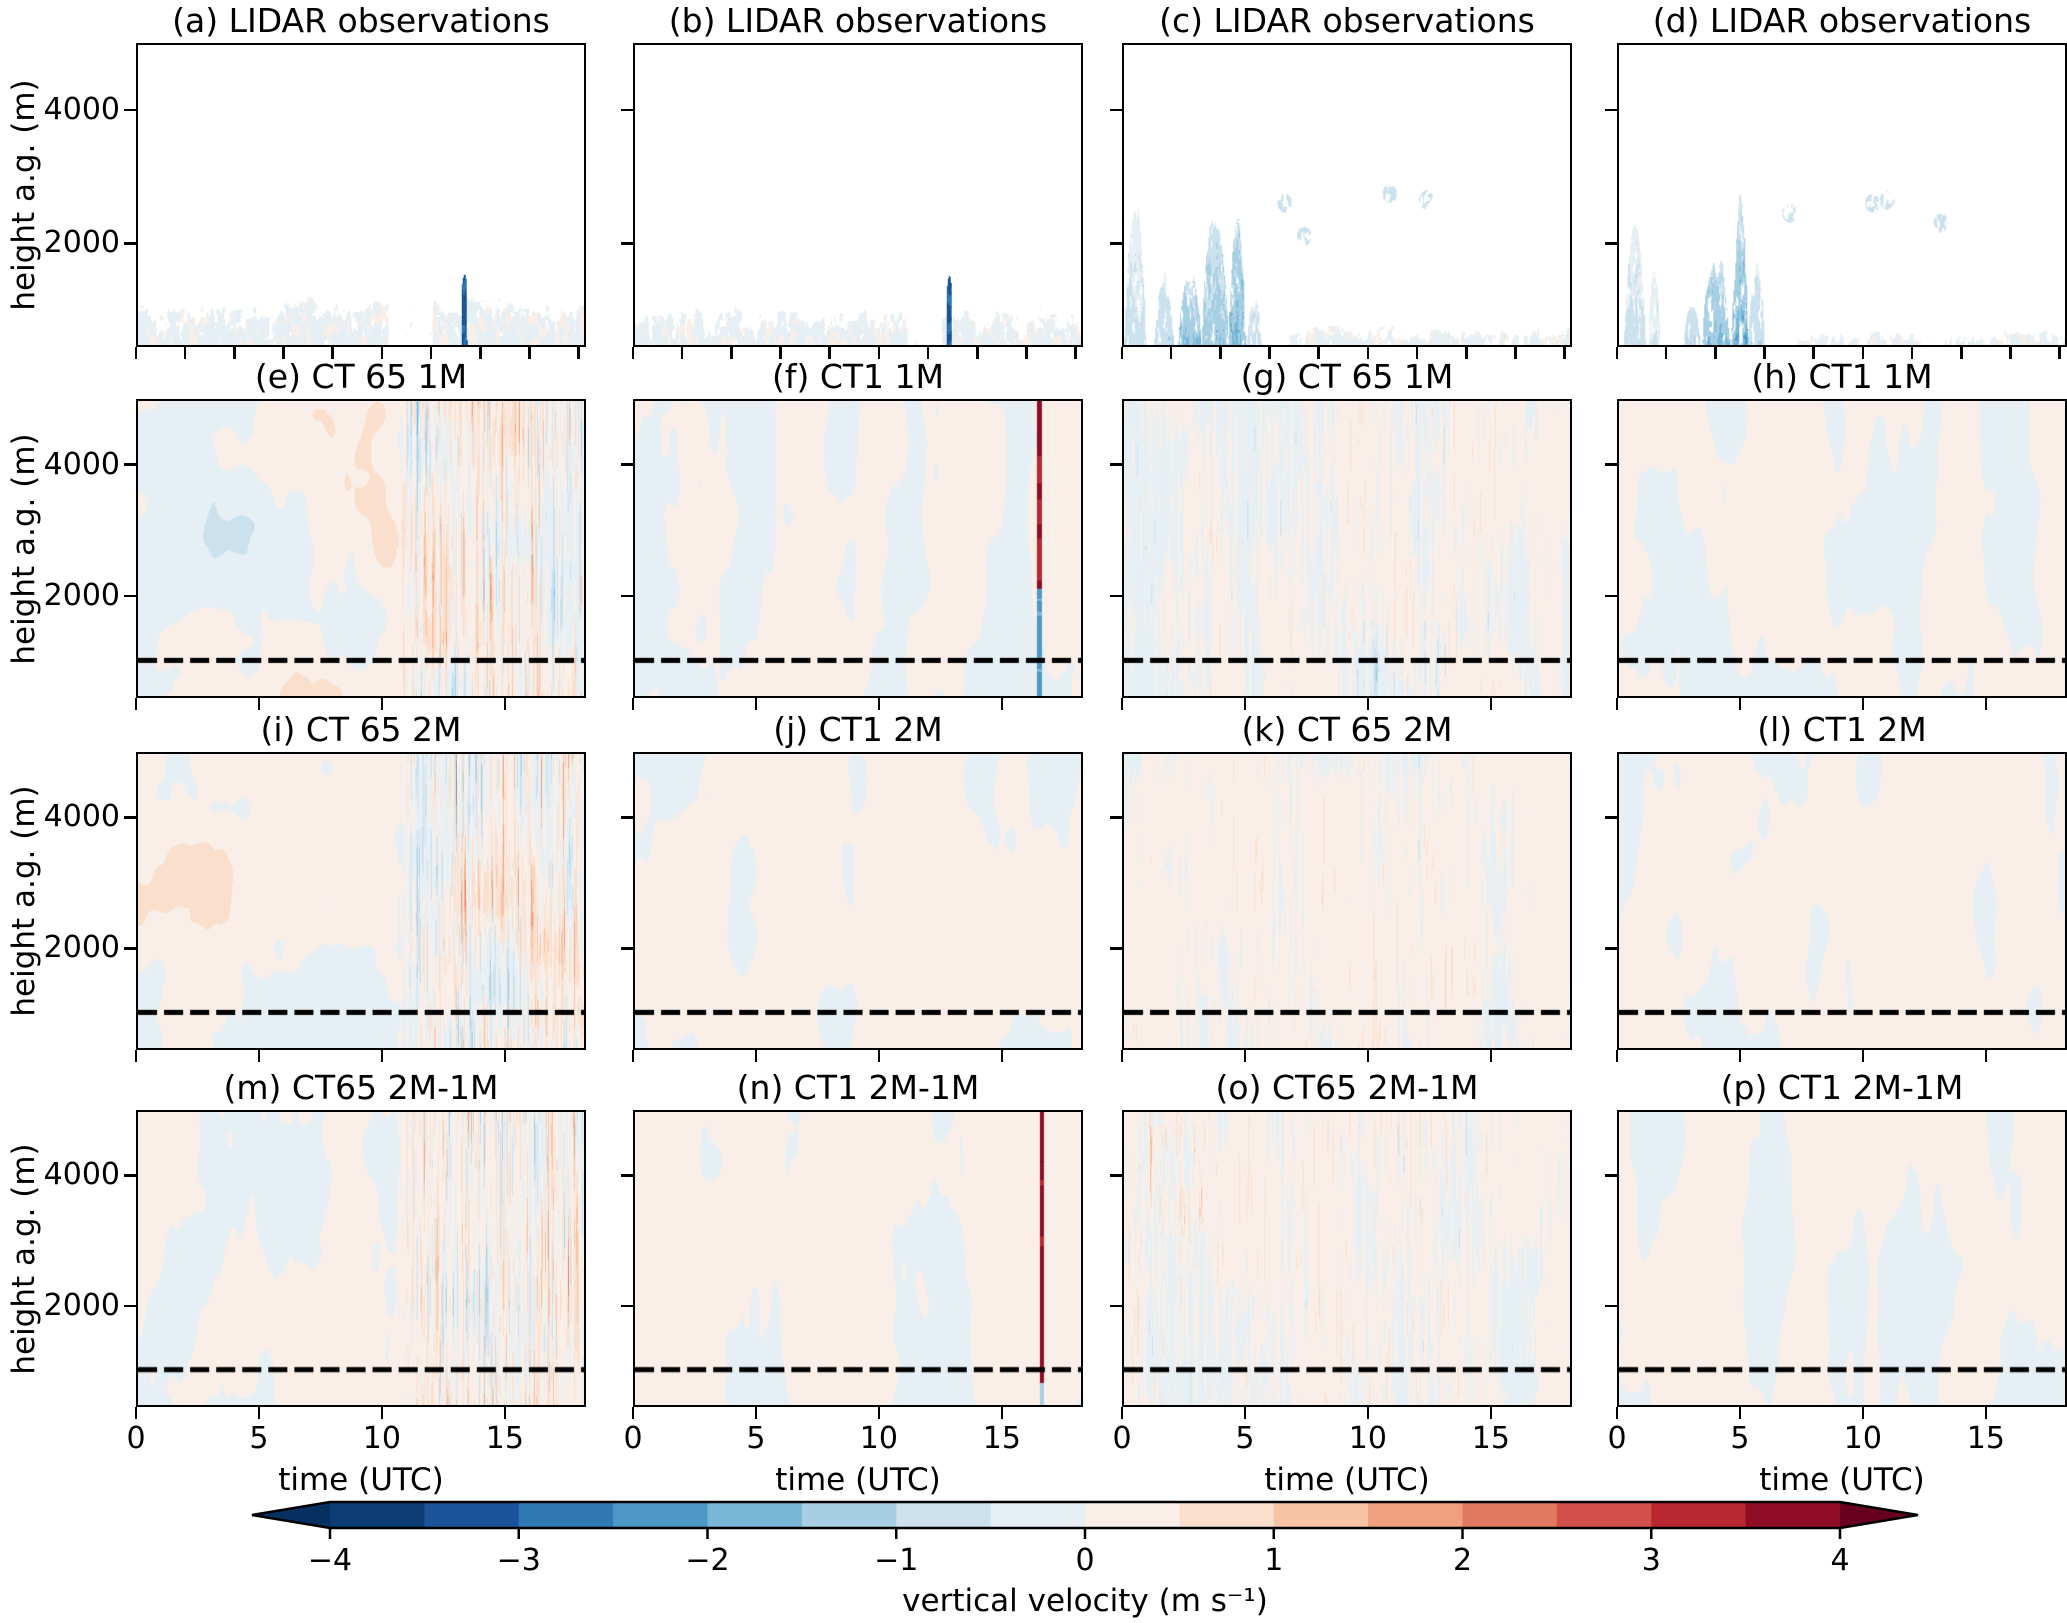 The image size is (2067, 1623). I want to click on panel-i-title: (i) CT 65 2M, so click(361, 729).